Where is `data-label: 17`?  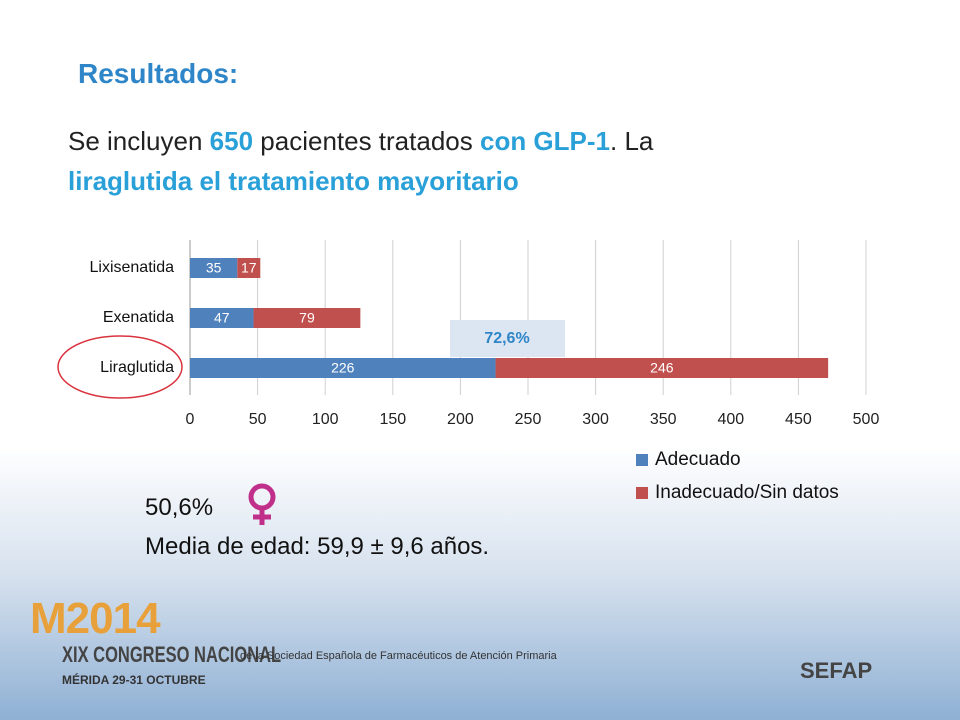
data-label: 17 is located at coordinates (249, 268).